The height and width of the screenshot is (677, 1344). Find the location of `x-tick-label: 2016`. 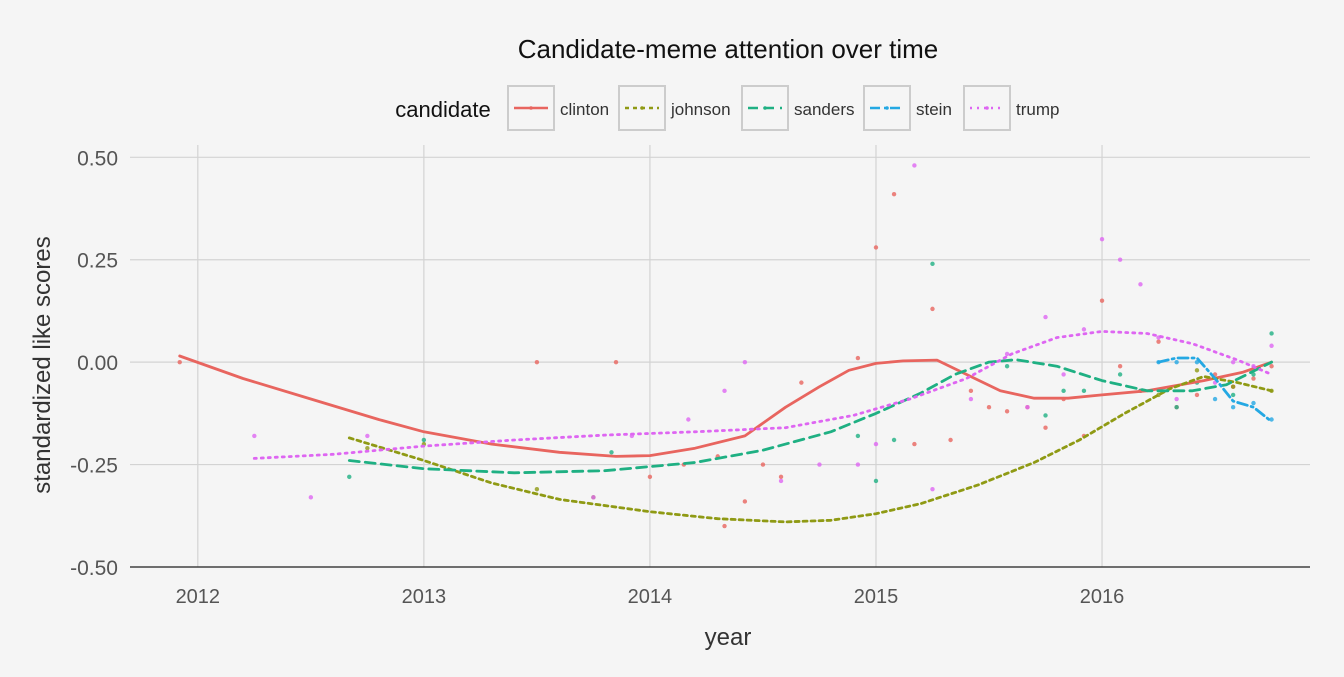

x-tick-label: 2016 is located at coordinates (1102, 597).